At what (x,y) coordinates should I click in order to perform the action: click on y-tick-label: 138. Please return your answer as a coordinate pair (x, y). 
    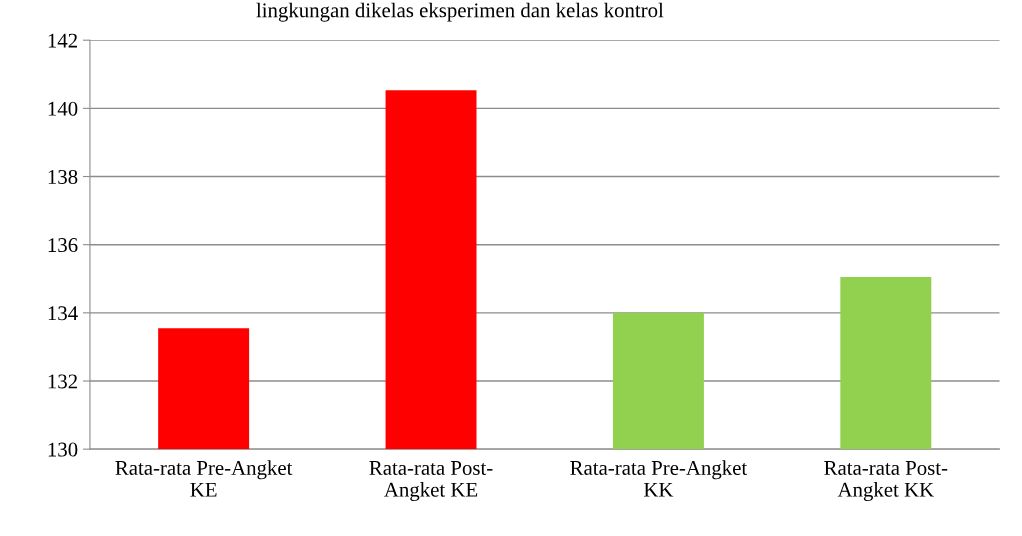
    Looking at the image, I should click on (63, 176).